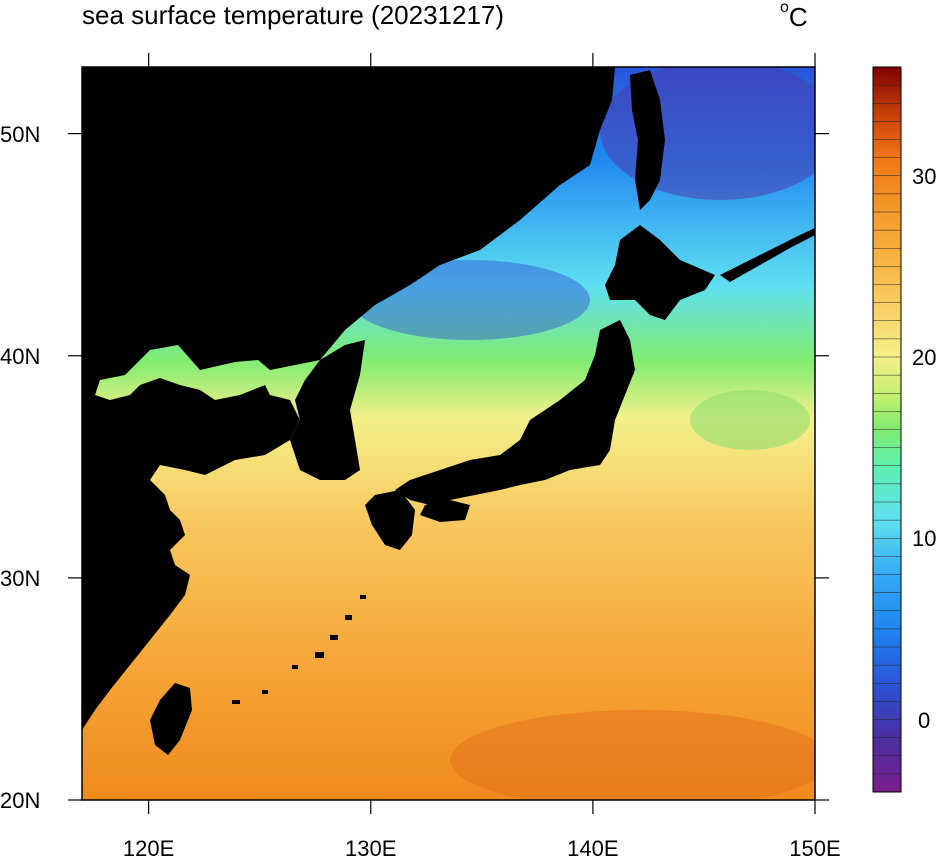 The width and height of the screenshot is (941, 861). What do you see at coordinates (660, 272) in the screenshot?
I see `land-hokkaido` at bounding box center [660, 272].